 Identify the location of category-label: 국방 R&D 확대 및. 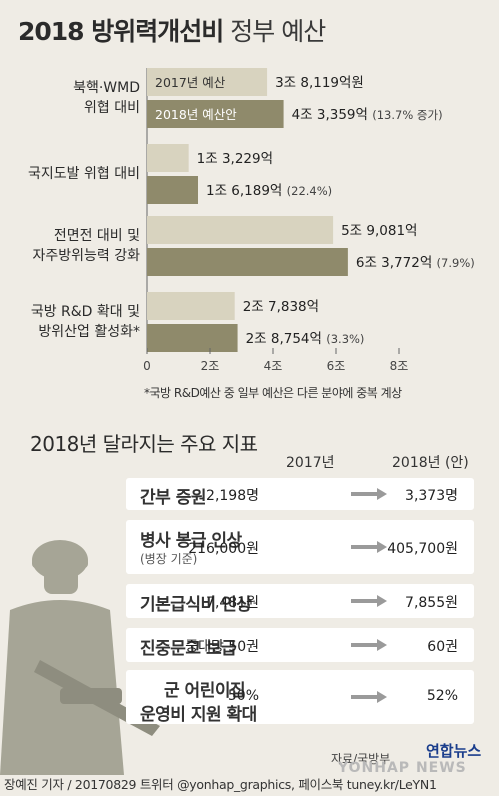
(85, 312).